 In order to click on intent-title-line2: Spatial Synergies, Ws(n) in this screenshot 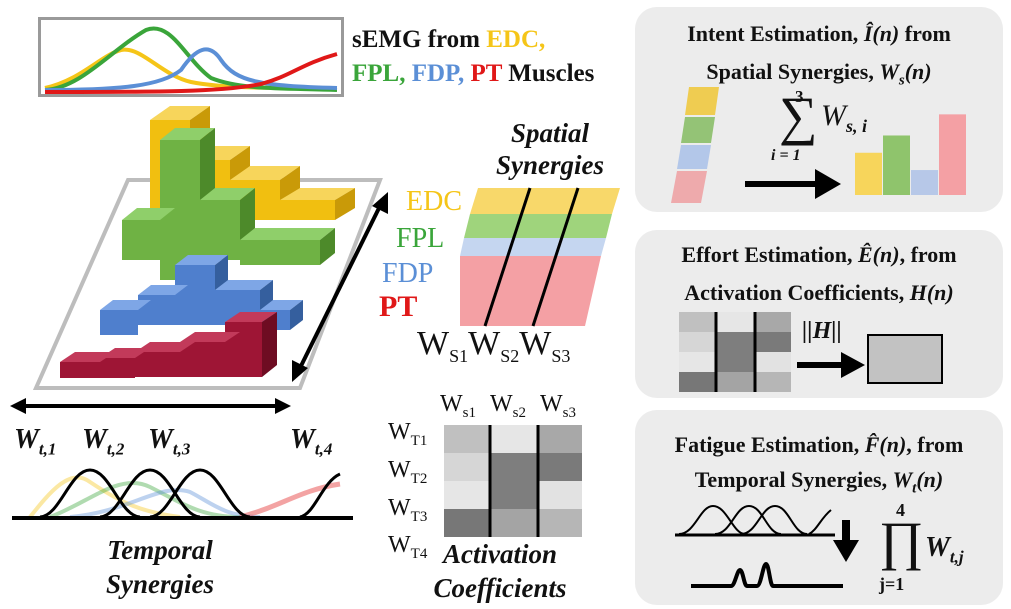, I will do `click(819, 76)`.